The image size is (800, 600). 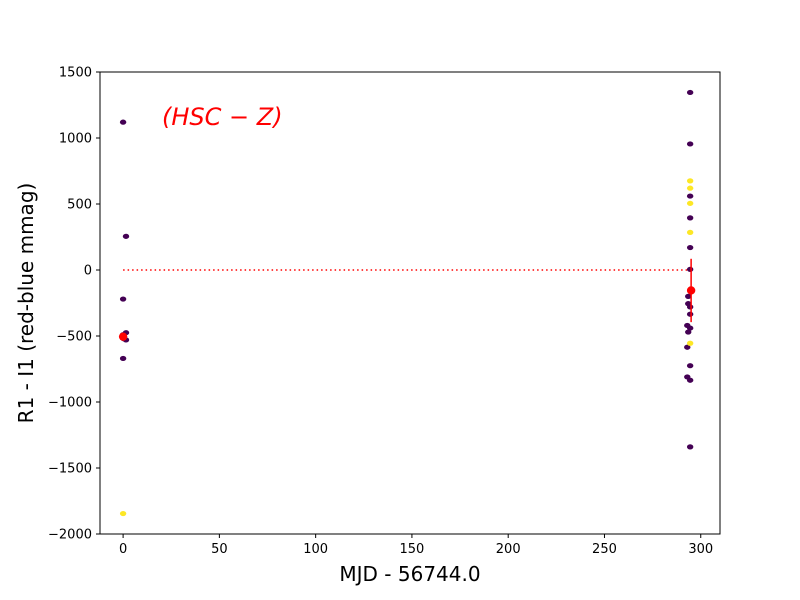 What do you see at coordinates (700, 549) in the screenshot?
I see `x-tick-label: 300` at bounding box center [700, 549].